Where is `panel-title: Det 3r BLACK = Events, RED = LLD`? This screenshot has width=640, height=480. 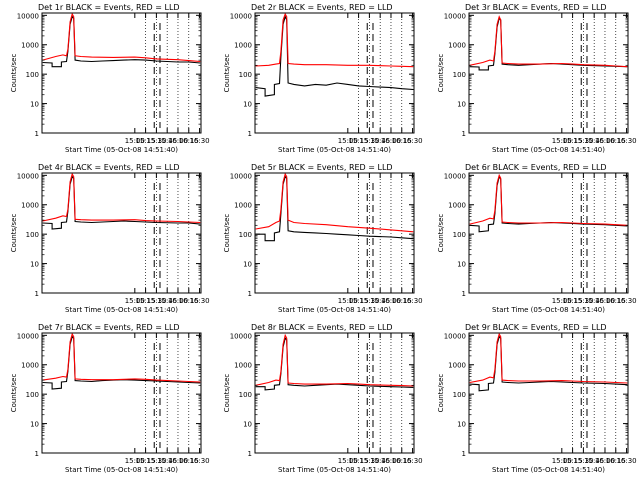
panel-title: Det 3r BLACK = Events, RED = LLD is located at coordinates (536, 7).